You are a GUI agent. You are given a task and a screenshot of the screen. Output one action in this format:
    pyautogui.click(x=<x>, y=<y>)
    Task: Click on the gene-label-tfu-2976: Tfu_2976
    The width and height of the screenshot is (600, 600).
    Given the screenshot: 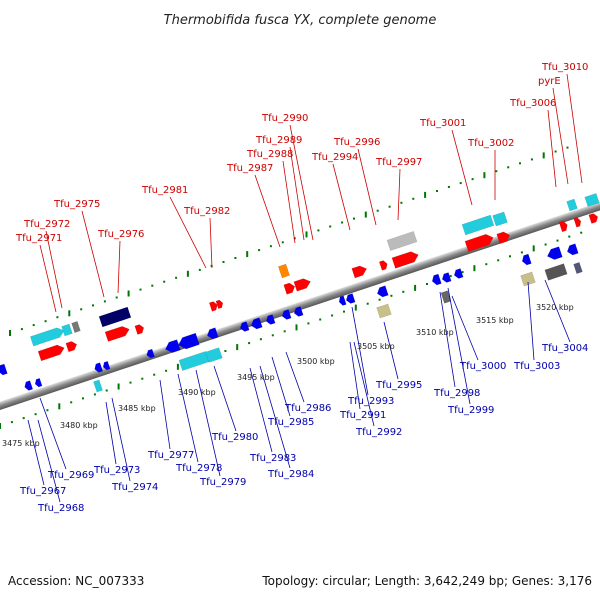 What is the action you would take?
    pyautogui.click(x=120, y=234)
    